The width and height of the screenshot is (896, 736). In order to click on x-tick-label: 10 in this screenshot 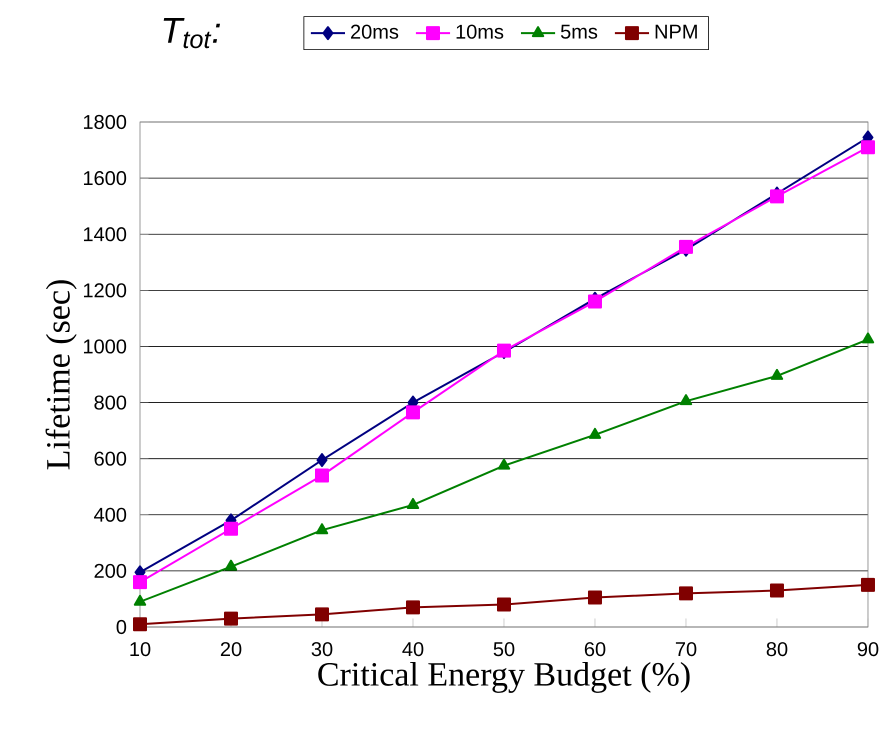, I will do `click(140, 649)`.